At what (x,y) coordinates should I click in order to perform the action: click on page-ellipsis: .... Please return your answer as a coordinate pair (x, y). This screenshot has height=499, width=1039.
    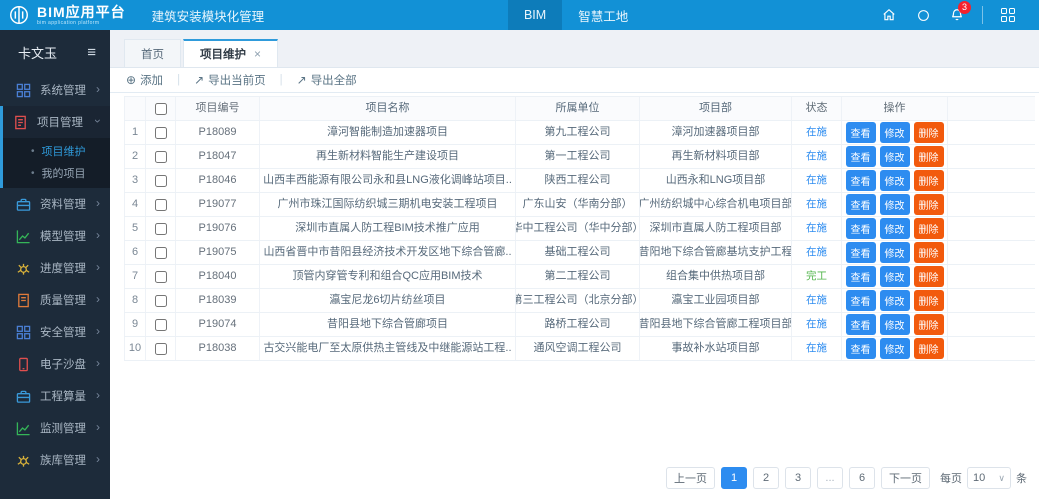
    Looking at the image, I should click on (830, 478).